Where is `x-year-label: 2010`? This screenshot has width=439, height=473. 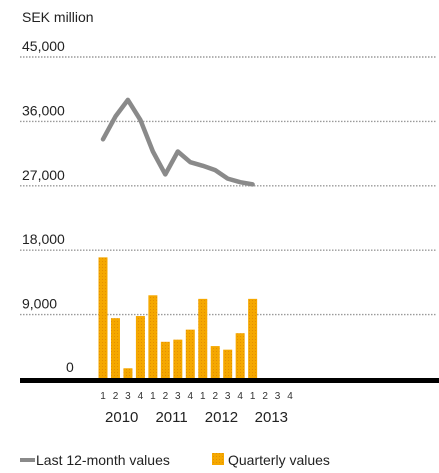 x-year-label: 2010 is located at coordinates (121, 417).